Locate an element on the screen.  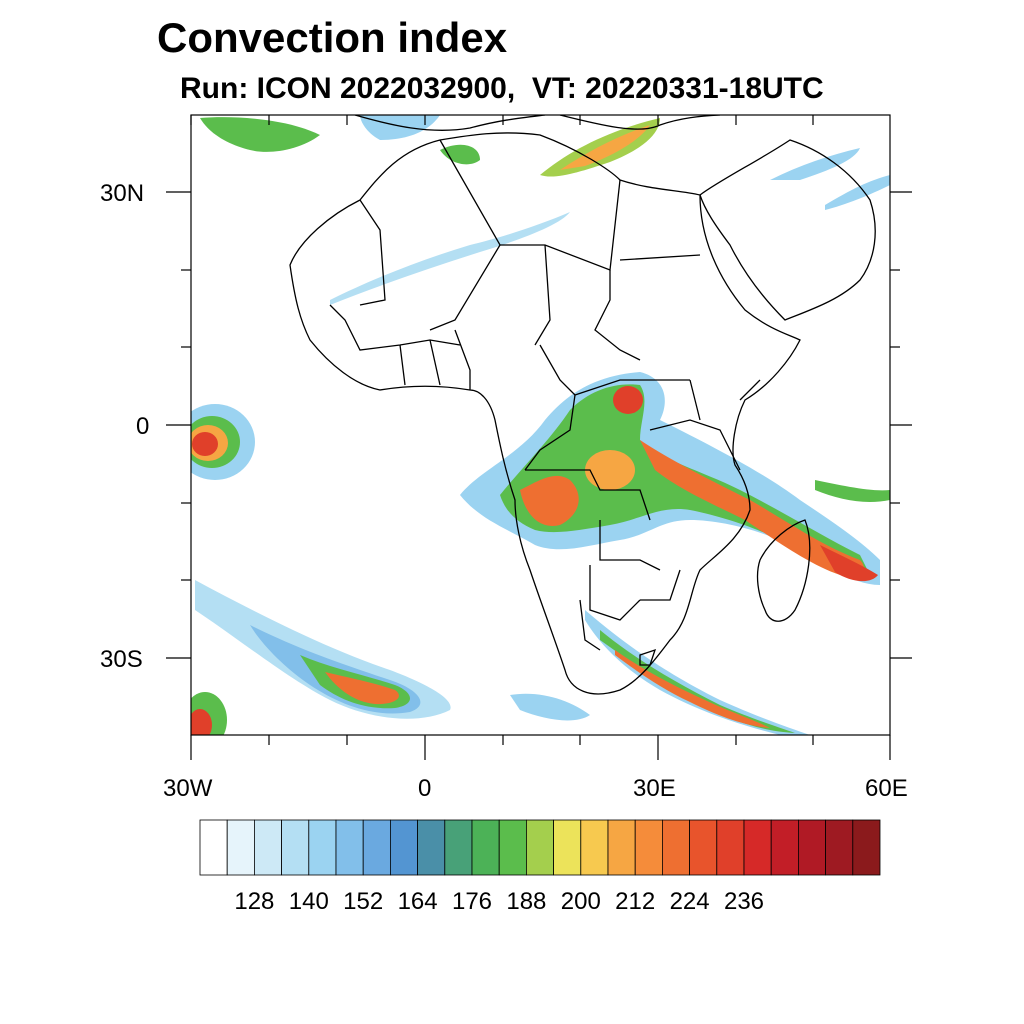
colorbar-label: 224 is located at coordinates (689, 901).